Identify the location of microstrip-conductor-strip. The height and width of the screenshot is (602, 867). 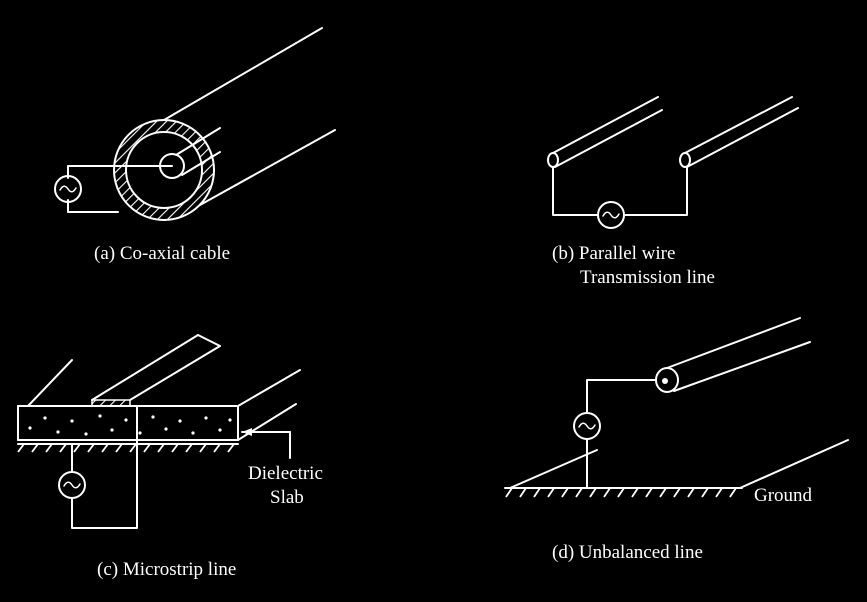
(156, 370).